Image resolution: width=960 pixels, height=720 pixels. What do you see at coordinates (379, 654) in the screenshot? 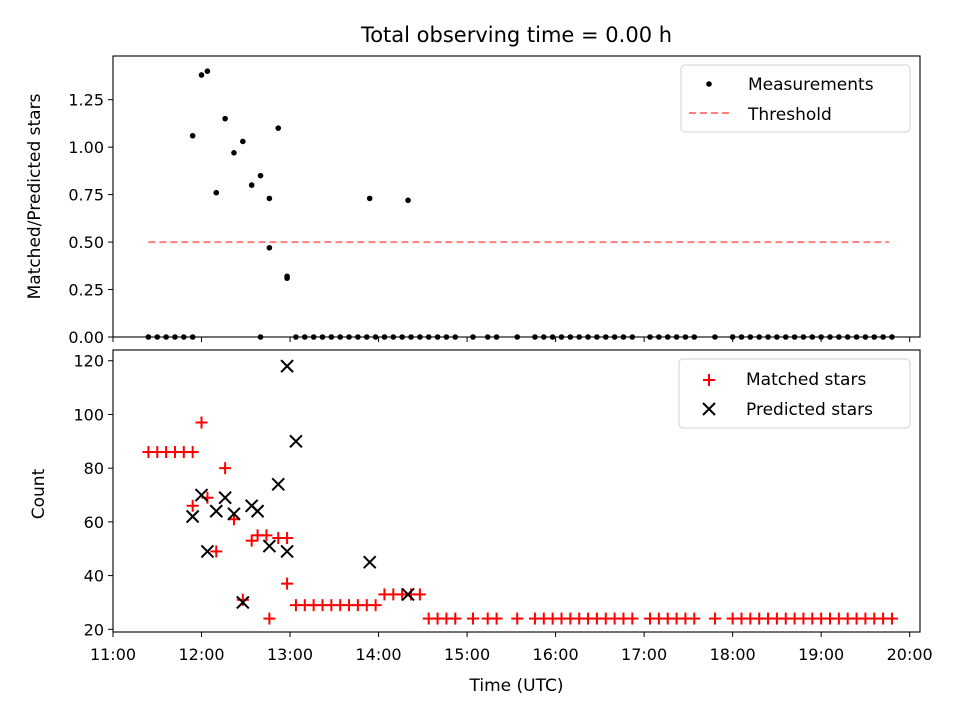
I see `bottom-x-tick-label: 14:00` at bounding box center [379, 654].